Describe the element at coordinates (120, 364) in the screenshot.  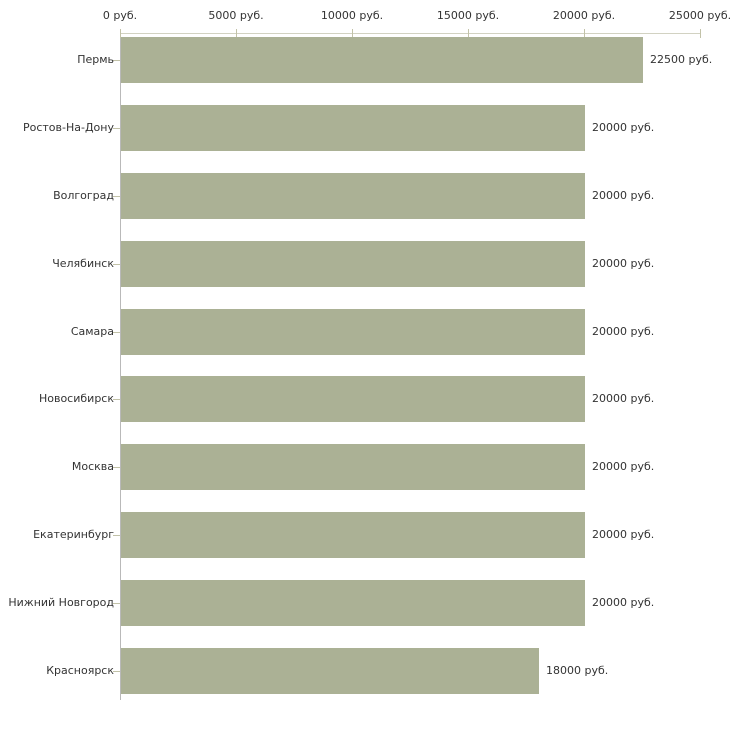
I see `y-axis-line` at that location.